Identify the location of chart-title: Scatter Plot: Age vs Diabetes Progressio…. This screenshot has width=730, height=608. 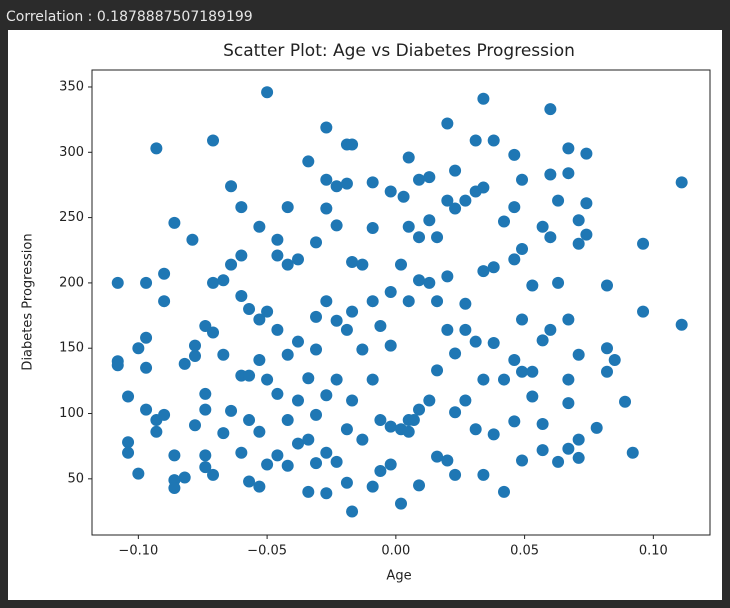
(399, 51).